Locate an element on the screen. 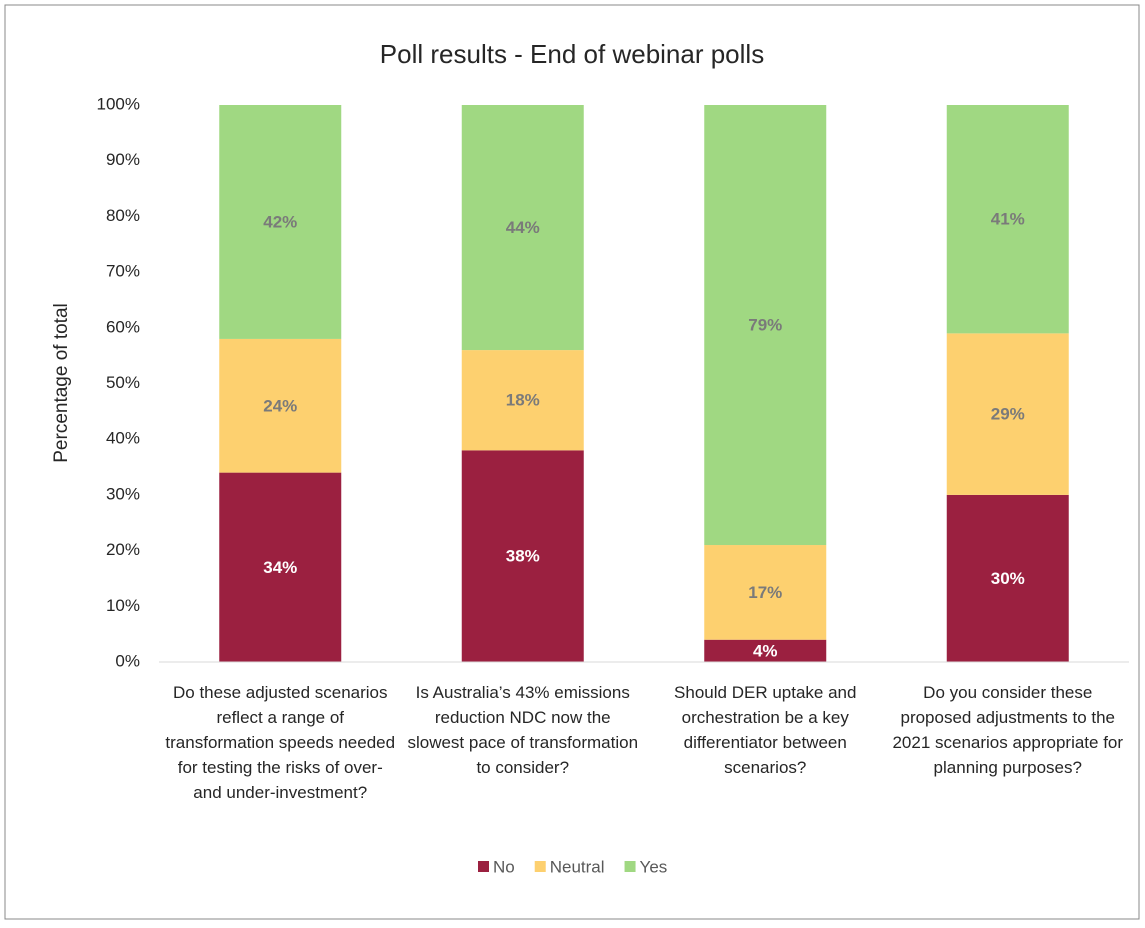  y-tick-label: 60% is located at coordinates (123, 326).